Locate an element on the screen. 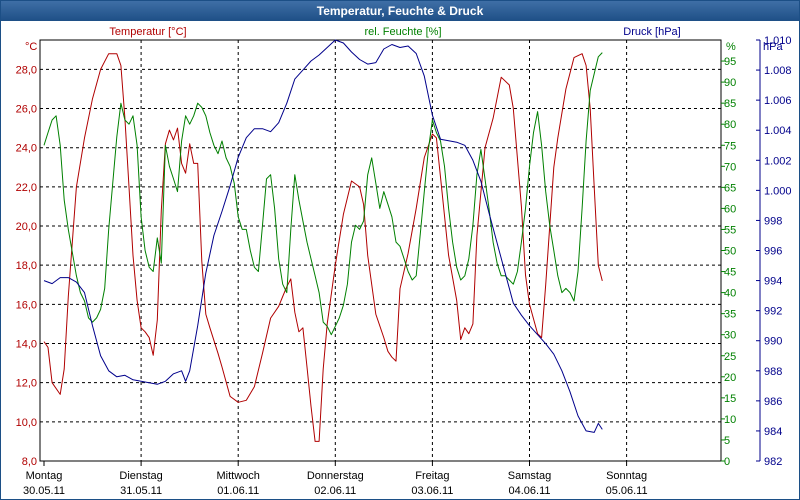 The height and width of the screenshot is (500, 800). x-tick-day: Sonntag is located at coordinates (626, 476).